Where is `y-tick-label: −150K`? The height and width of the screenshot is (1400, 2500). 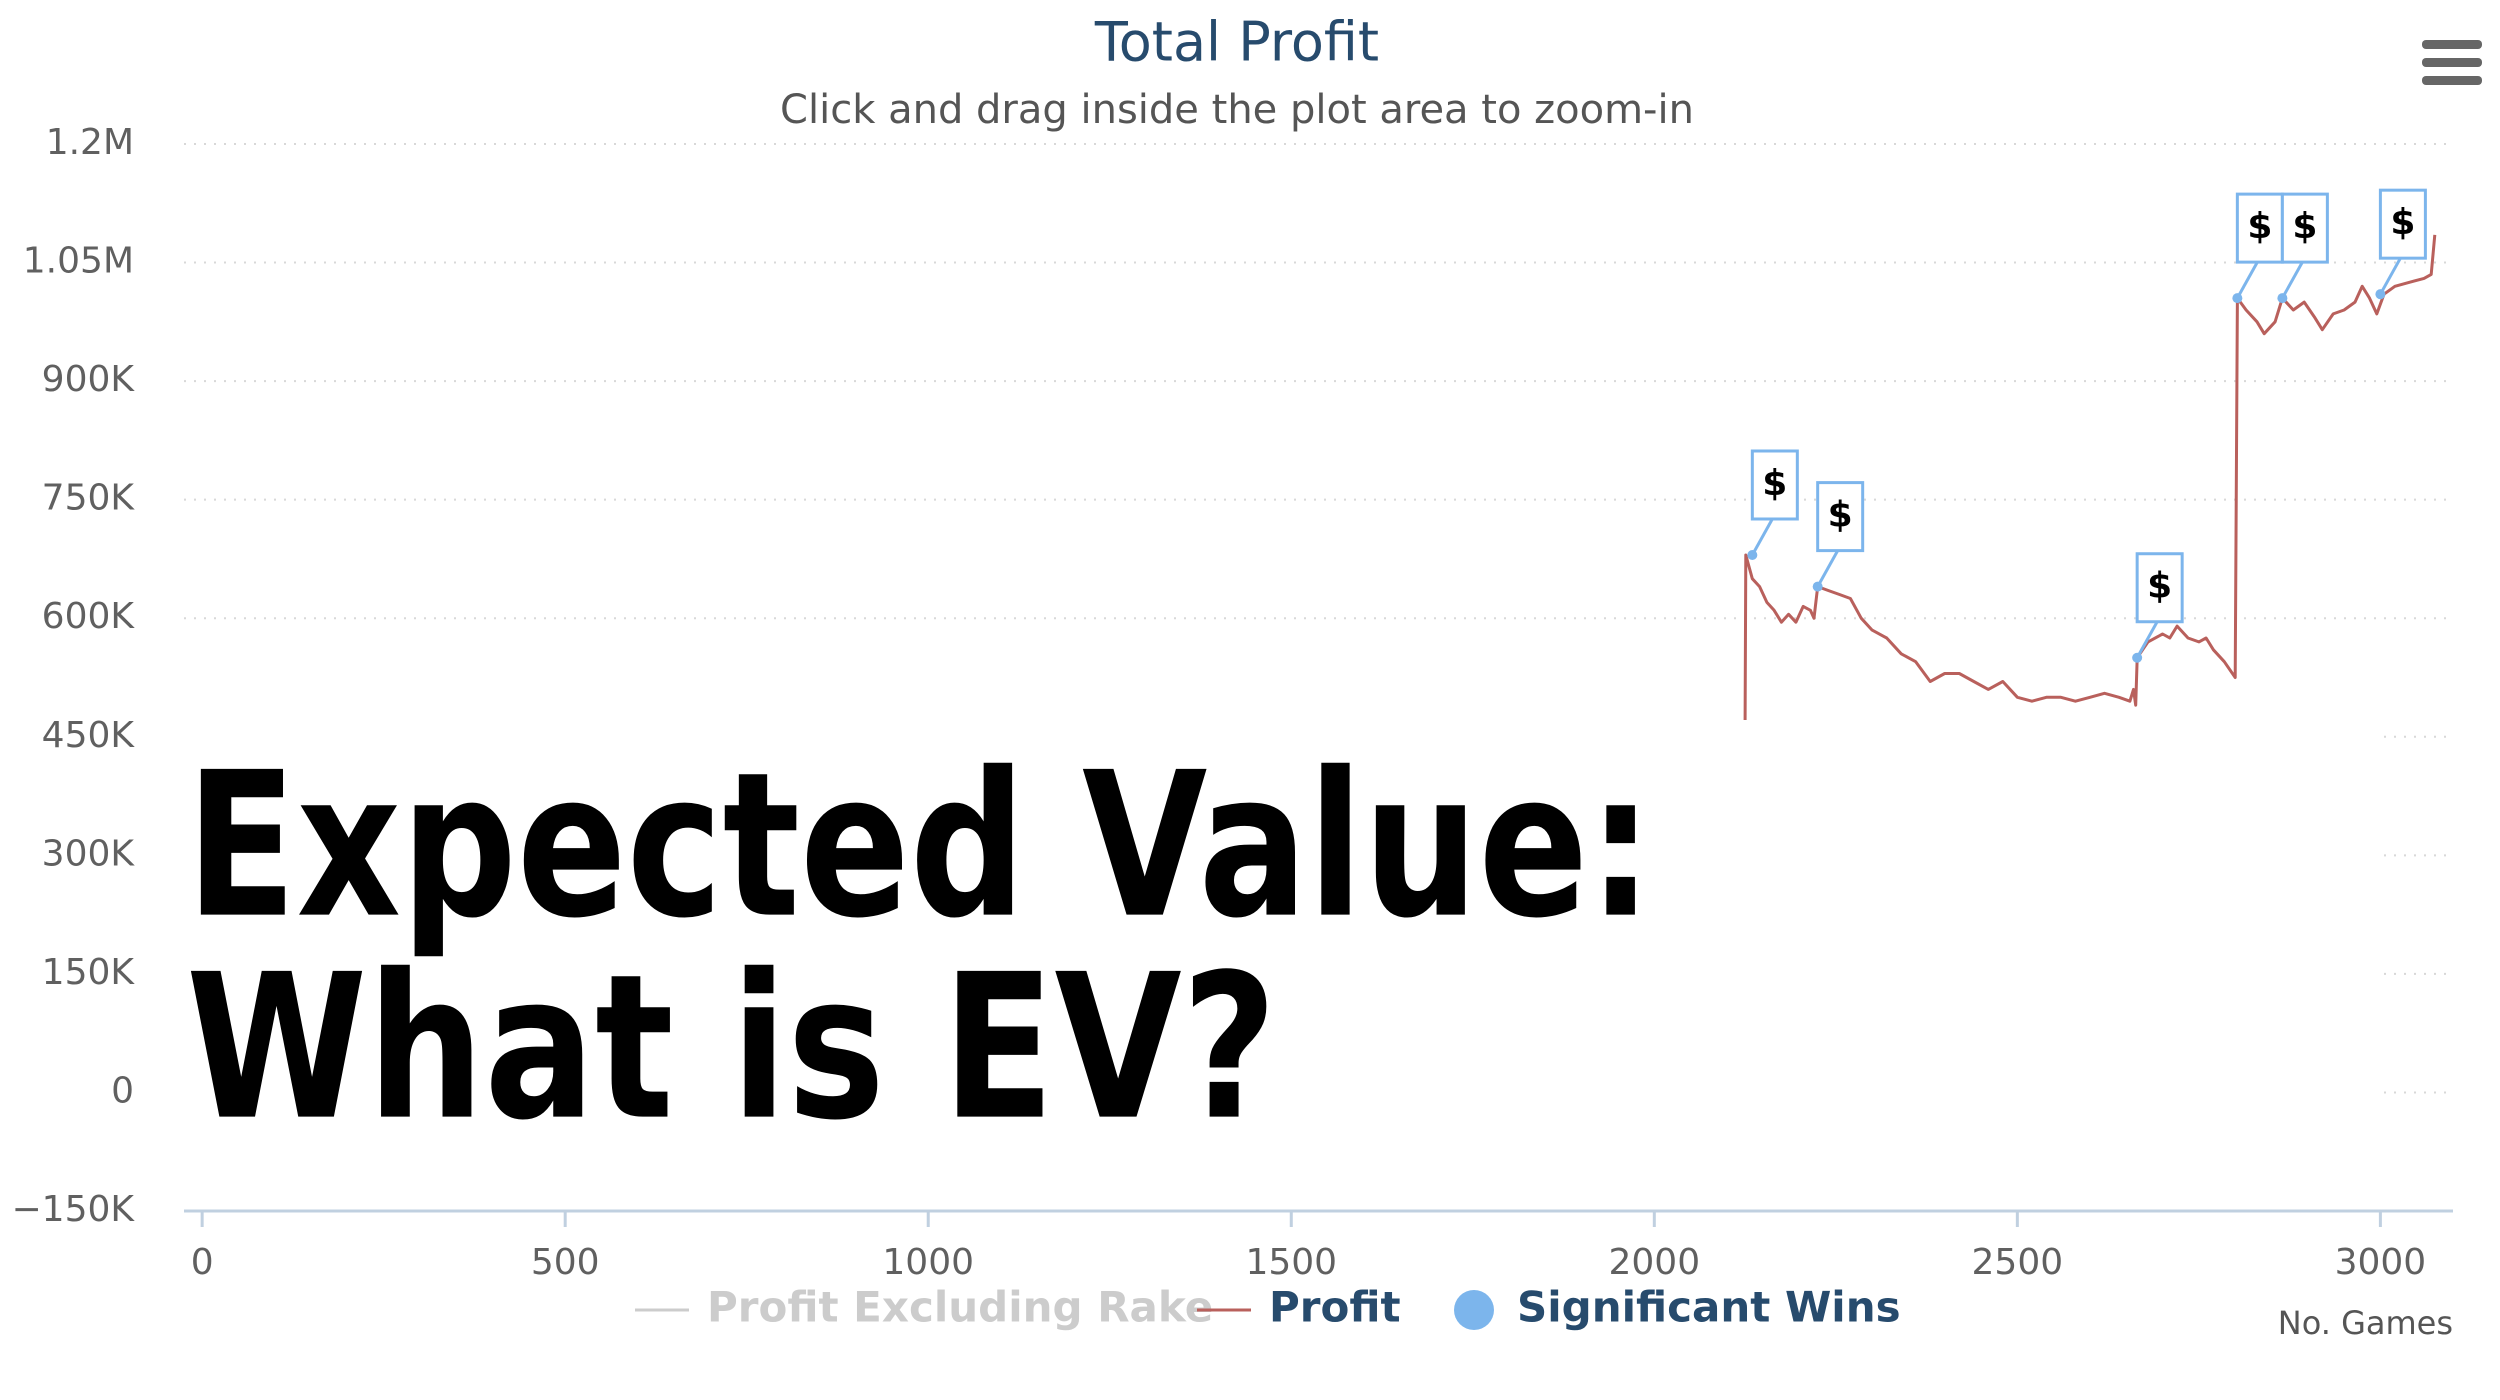
y-tick-label: −150K is located at coordinates (74, 1209).